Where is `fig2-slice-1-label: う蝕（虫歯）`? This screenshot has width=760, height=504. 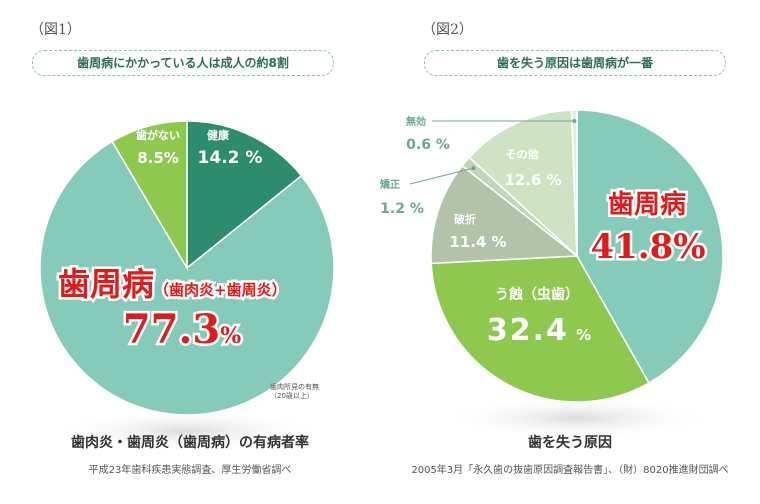 fig2-slice-1-label: う蝕（虫歯） is located at coordinates (537, 294).